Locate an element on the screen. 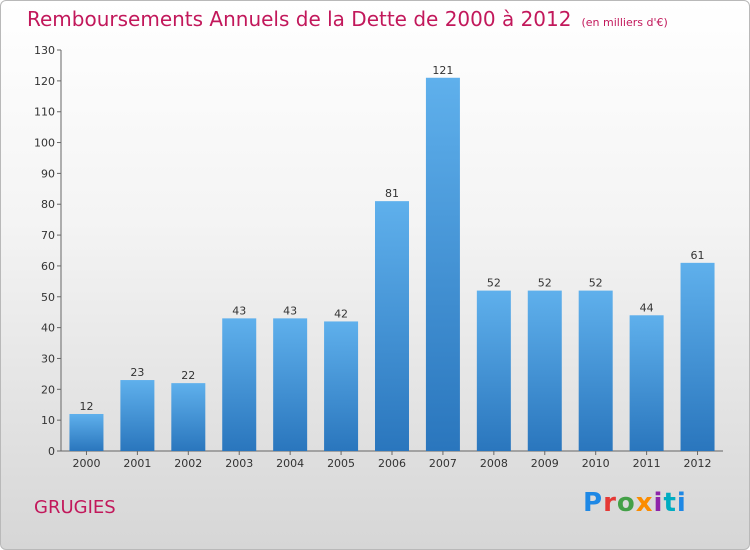 This screenshot has width=750, height=550. bar-value-label: 81 is located at coordinates (392, 193).